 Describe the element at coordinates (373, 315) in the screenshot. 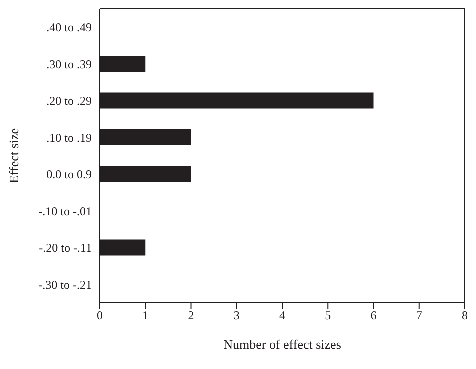

I see `x-tick-label: 6` at that location.